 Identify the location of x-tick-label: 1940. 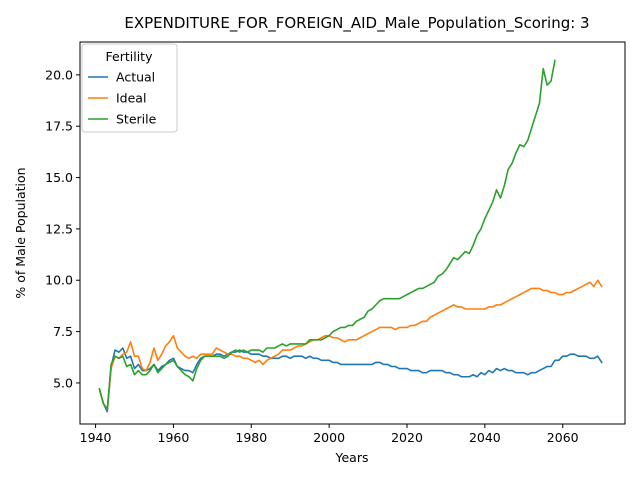
(96, 437).